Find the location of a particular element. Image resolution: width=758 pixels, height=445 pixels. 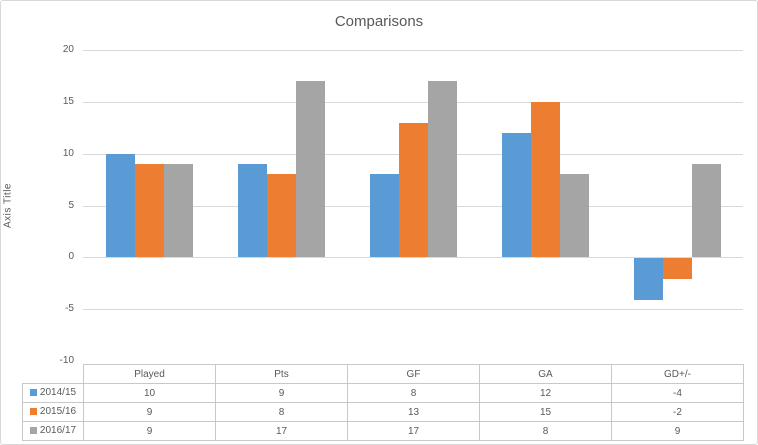

legend-cell: 2015/16 is located at coordinates (53, 412).